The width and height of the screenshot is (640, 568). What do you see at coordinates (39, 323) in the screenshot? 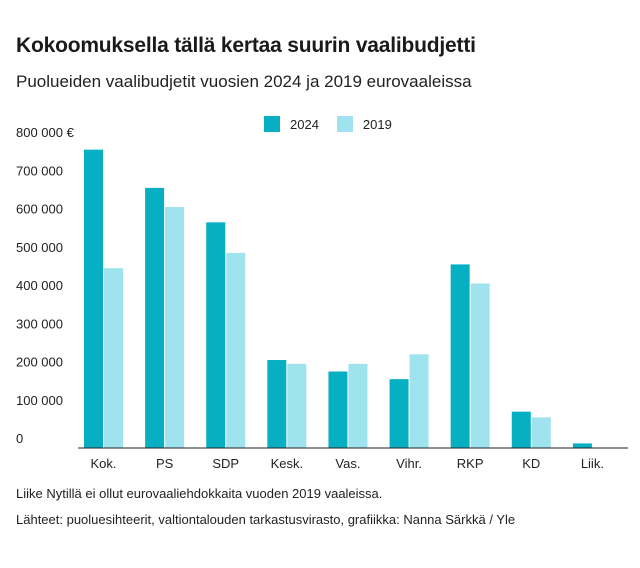
I see `y-tick-label: 300 000` at bounding box center [39, 323].